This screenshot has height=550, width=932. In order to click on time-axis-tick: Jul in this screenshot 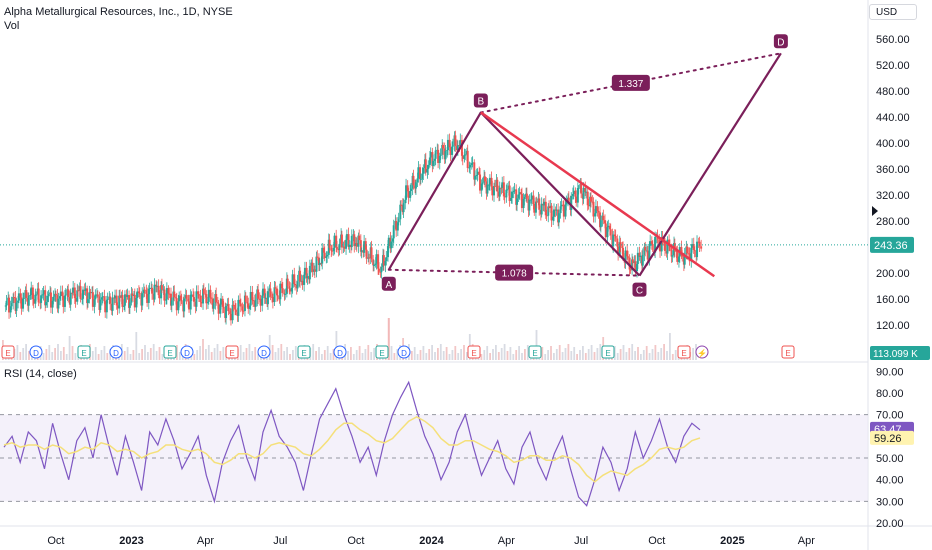, I will do `click(280, 541)`.